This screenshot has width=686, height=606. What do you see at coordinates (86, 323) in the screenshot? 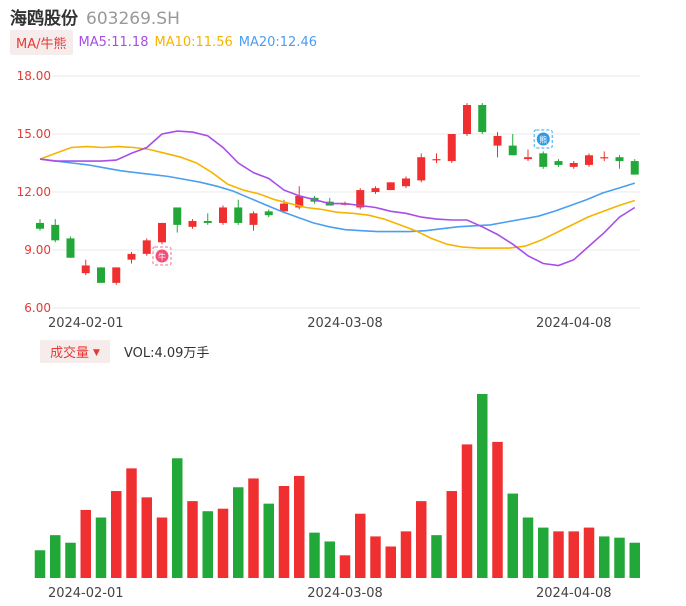
I see `x-tick-label: 2024-02-01` at bounding box center [86, 323].